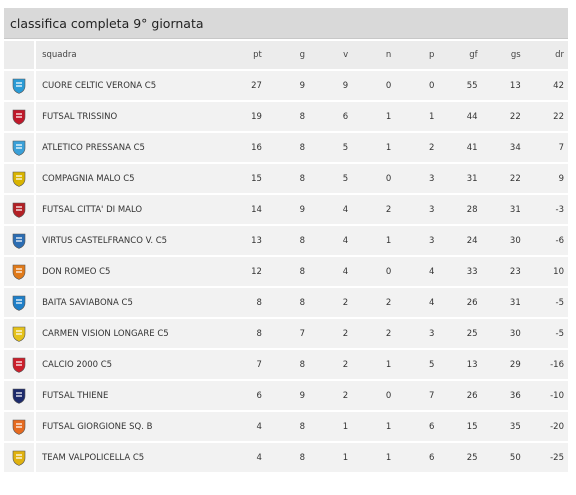 The image size is (576, 495). I want to click on stat-gf: 24, so click(460, 240).